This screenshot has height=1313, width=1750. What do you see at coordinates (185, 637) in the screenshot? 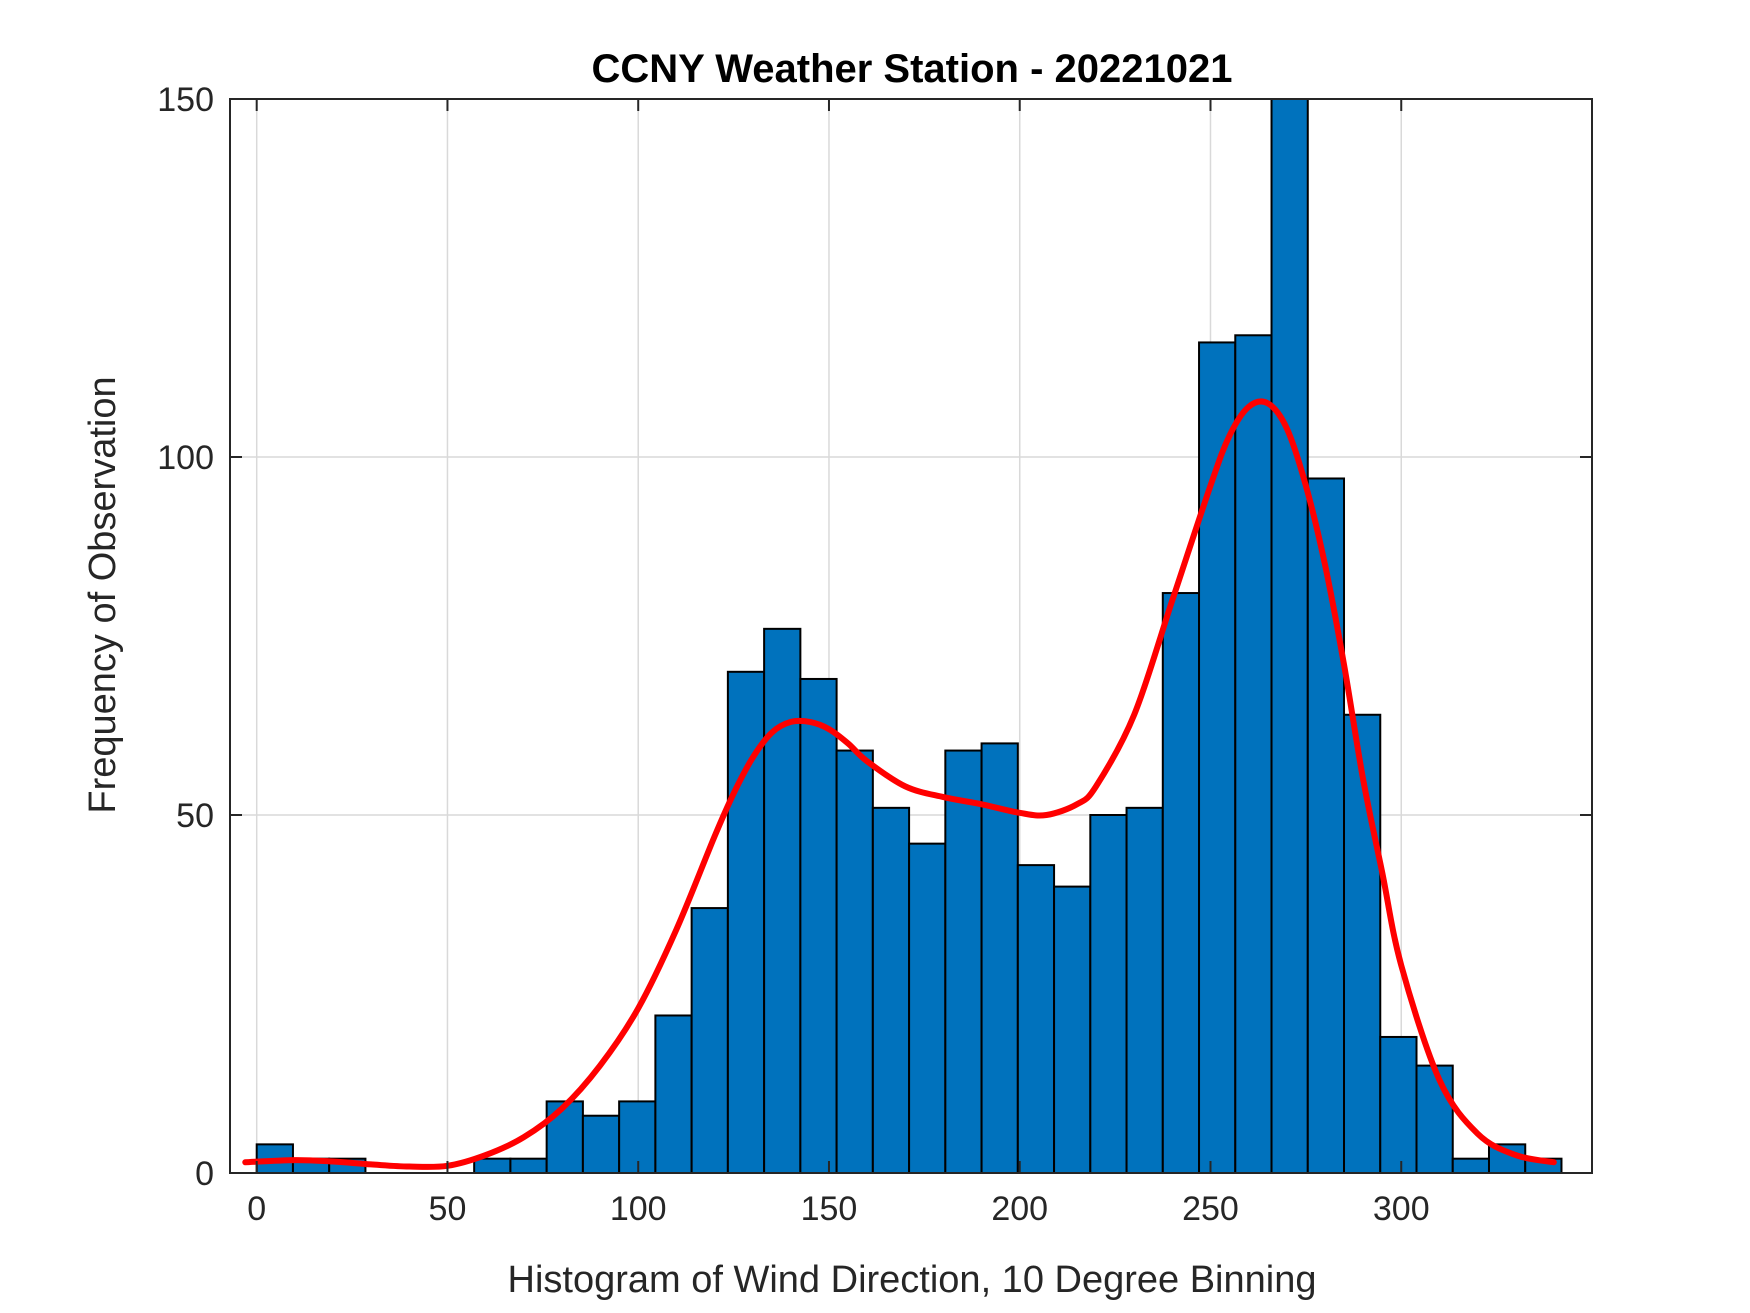
I see `y-tick-labels: 0 50 100 150` at bounding box center [185, 637].